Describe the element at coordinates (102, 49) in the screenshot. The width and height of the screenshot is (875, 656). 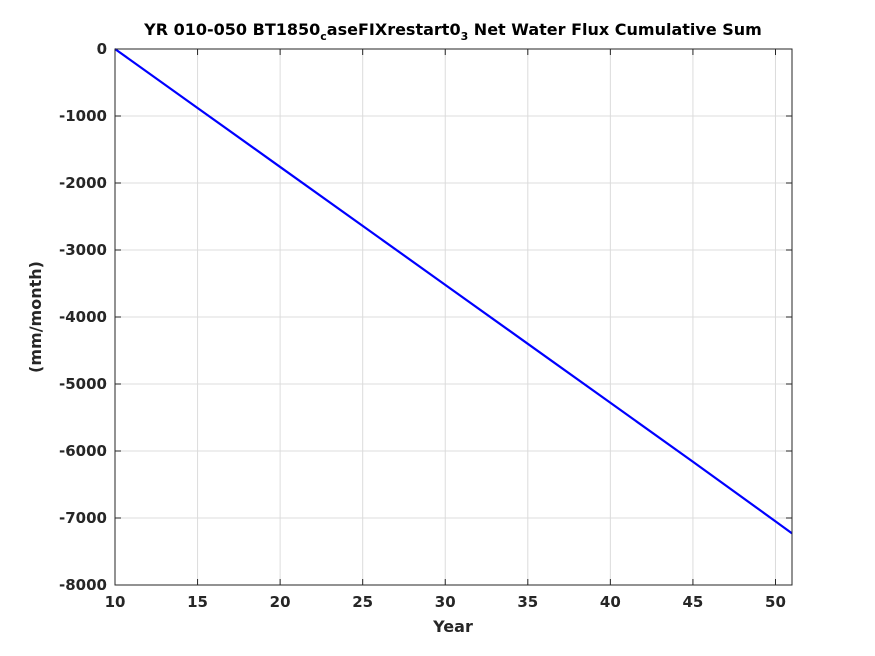
I see `y-tick-label: 0` at that location.